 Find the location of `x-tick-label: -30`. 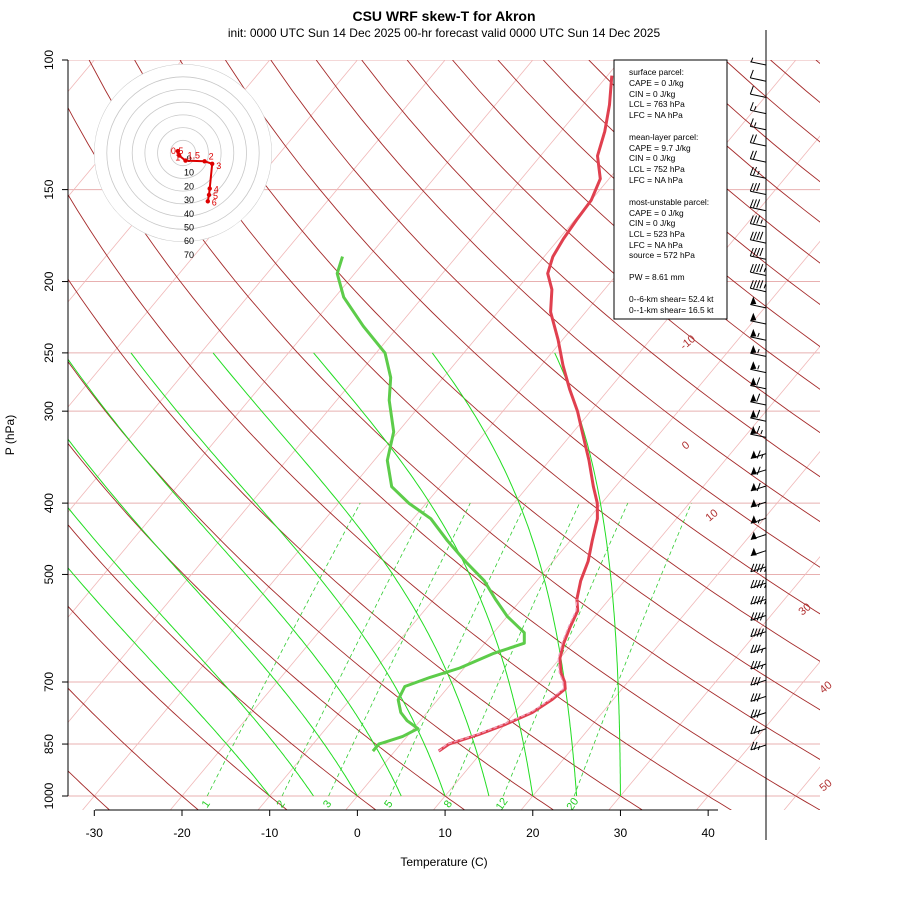

x-tick-label: -30 is located at coordinates (95, 833).